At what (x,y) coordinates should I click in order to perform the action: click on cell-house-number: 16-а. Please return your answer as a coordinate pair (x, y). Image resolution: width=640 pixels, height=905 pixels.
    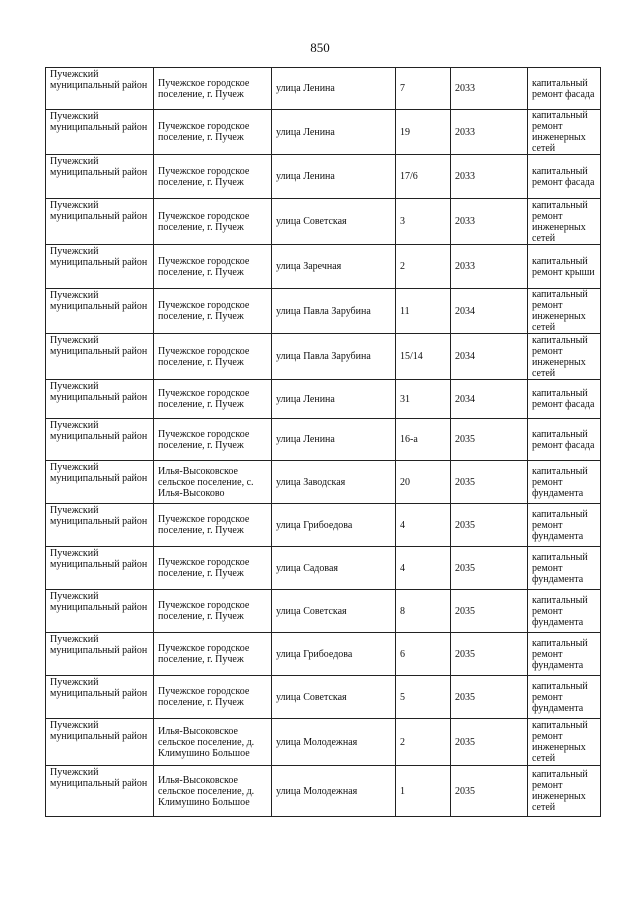
    Looking at the image, I should click on (423, 439).